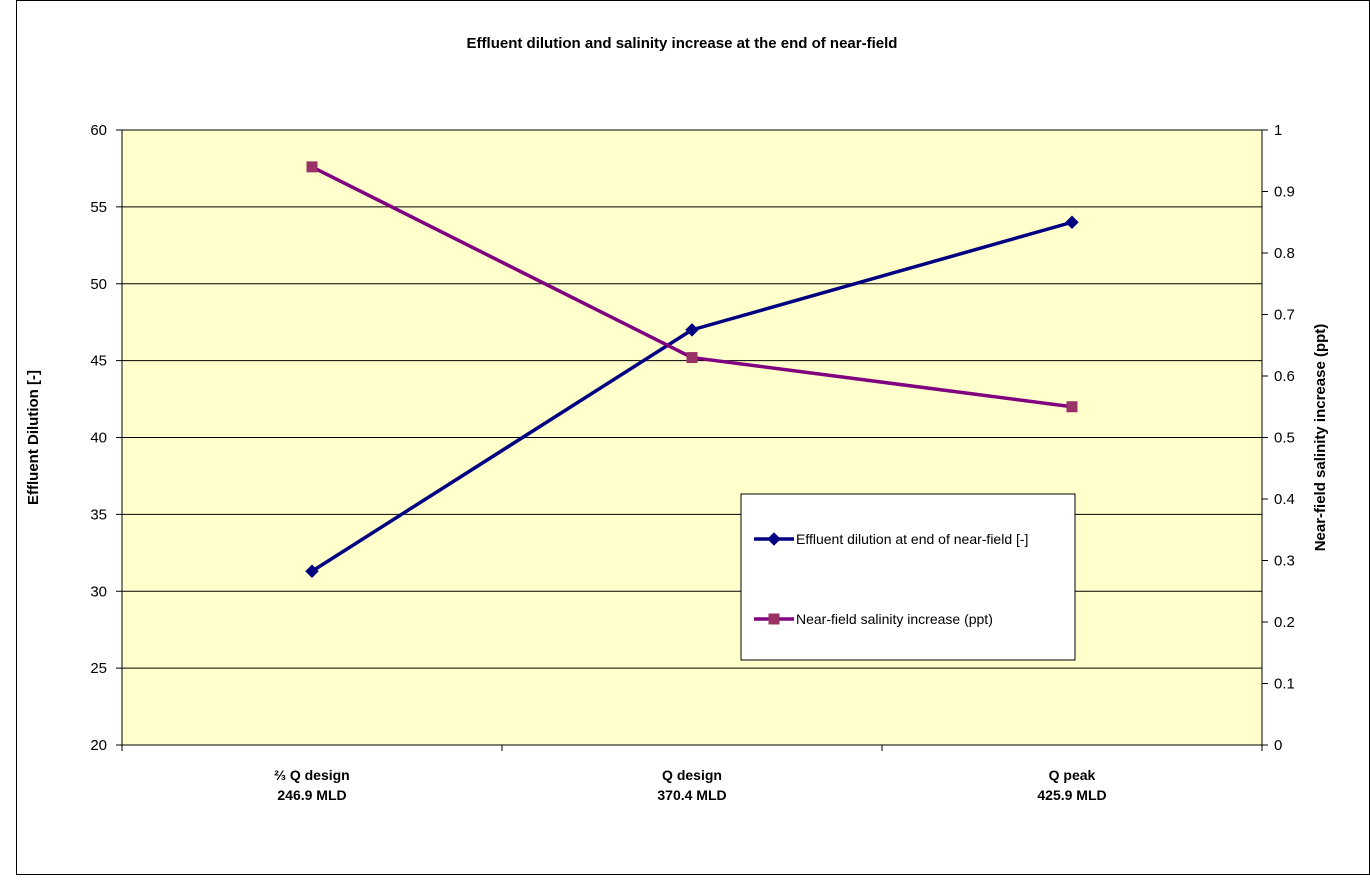 This screenshot has height=880, width=1370. I want to click on legend-box, so click(908, 577).